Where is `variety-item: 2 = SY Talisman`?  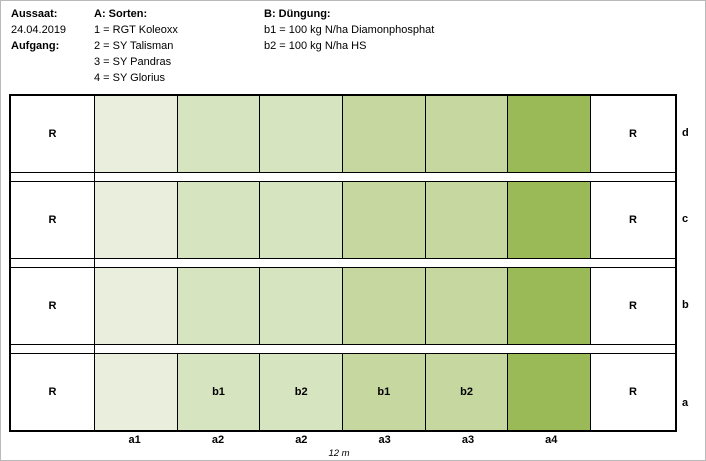
variety-item: 2 = SY Talisman is located at coordinates (134, 46).